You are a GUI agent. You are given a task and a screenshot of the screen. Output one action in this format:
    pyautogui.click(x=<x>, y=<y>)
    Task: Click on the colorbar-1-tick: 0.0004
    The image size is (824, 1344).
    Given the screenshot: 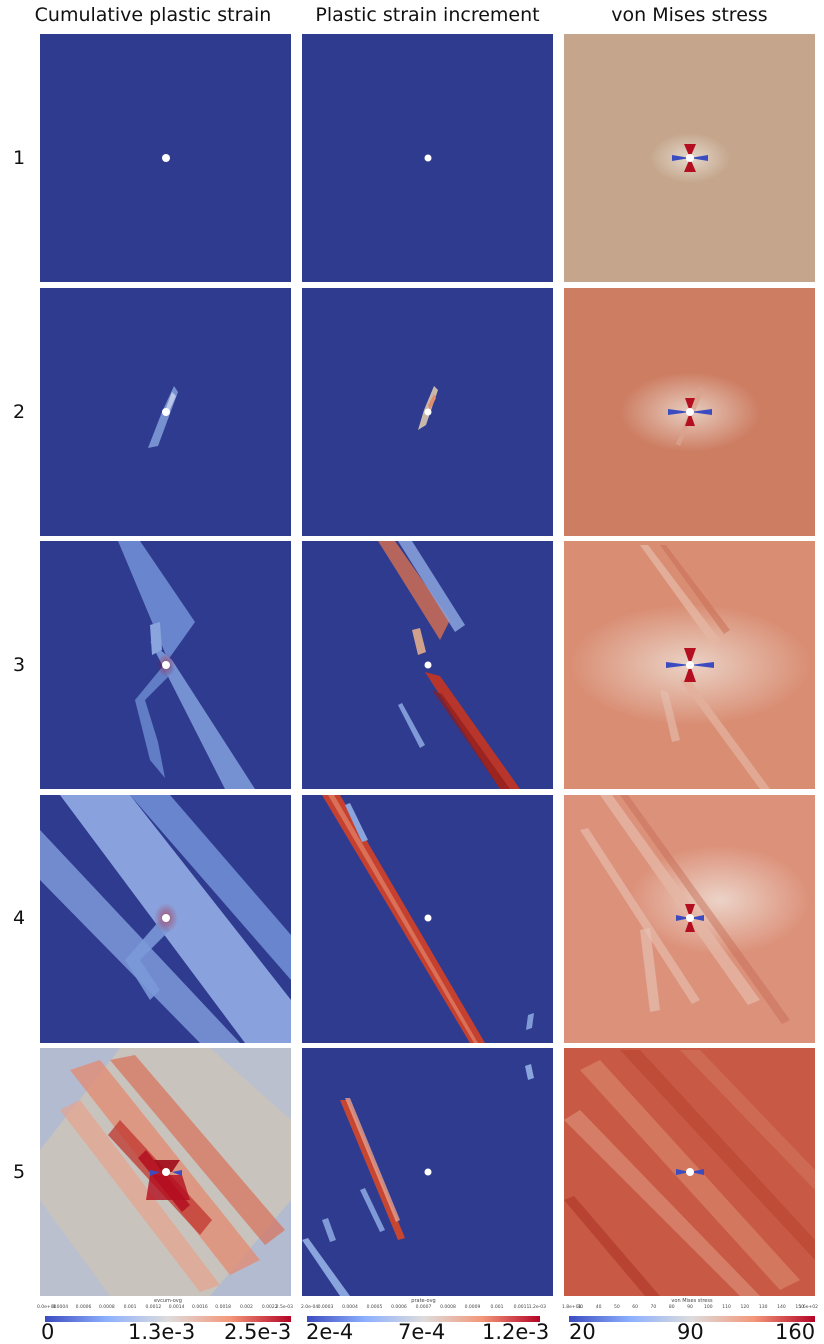 What is the action you would take?
    pyautogui.click(x=60, y=1307)
    